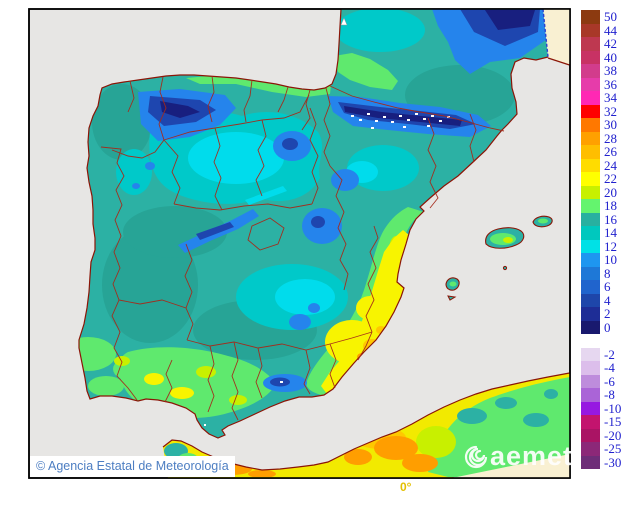  What do you see at coordinates (610, 111) in the screenshot?
I see `legend-value: 32` at bounding box center [610, 111].